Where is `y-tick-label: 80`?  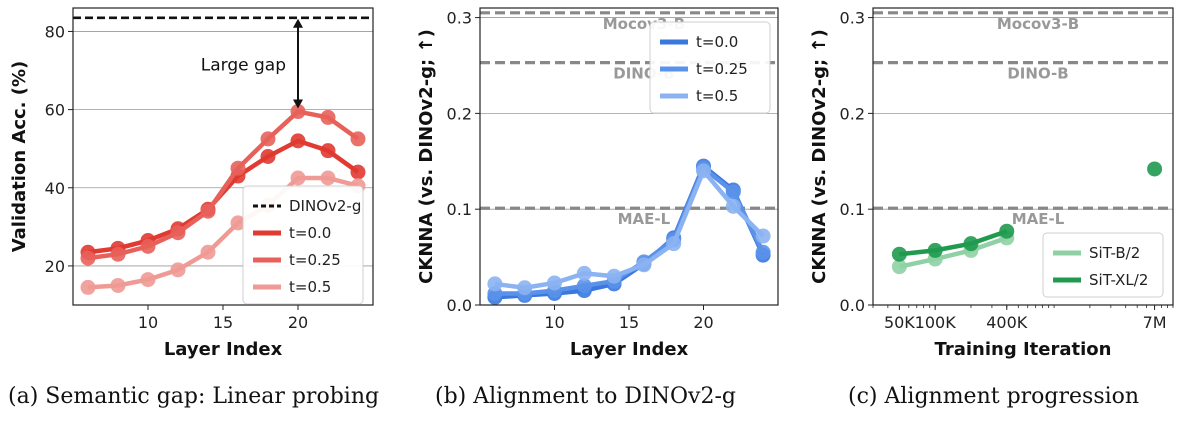 y-tick-label: 80 is located at coordinates (55, 31).